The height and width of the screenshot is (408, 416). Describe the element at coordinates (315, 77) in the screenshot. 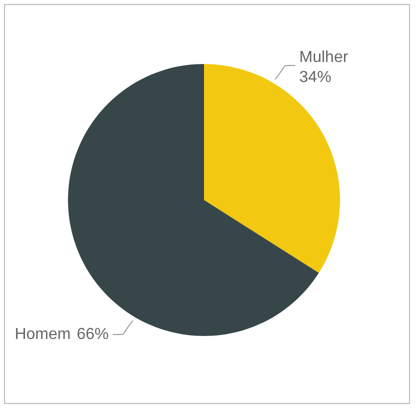

I see `data-label: 34%` at that location.